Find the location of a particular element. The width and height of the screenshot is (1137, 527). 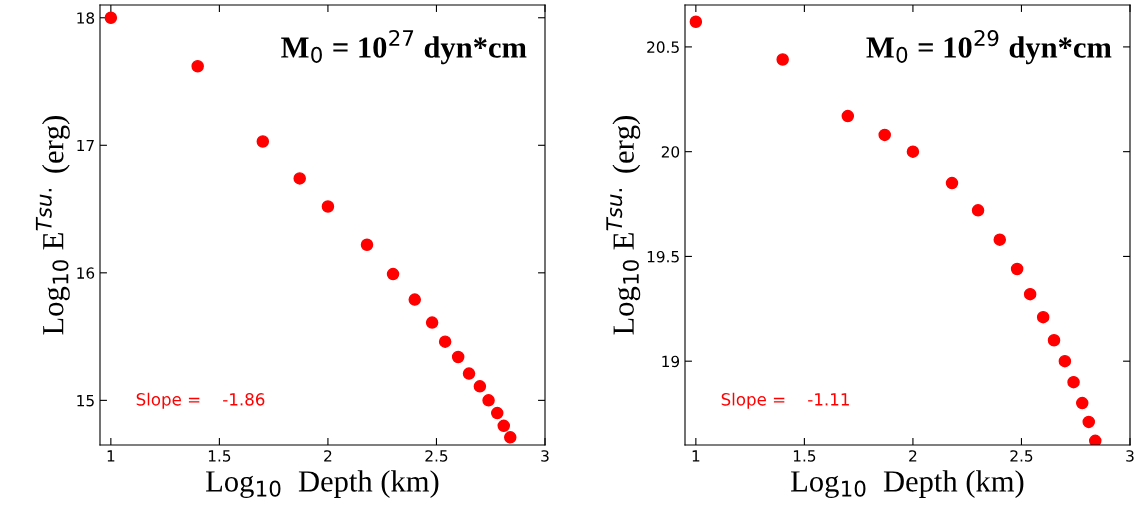

y-tick-label: 20.5 is located at coordinates (663, 47).